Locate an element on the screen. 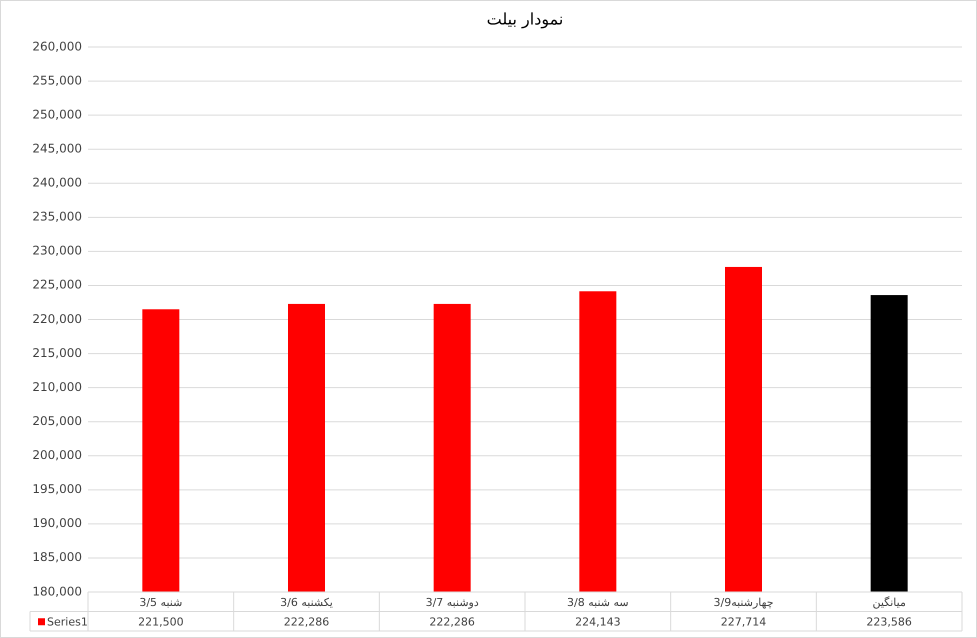 The height and width of the screenshot is (638, 977). y-tick-label: 195,000 is located at coordinates (57, 489).